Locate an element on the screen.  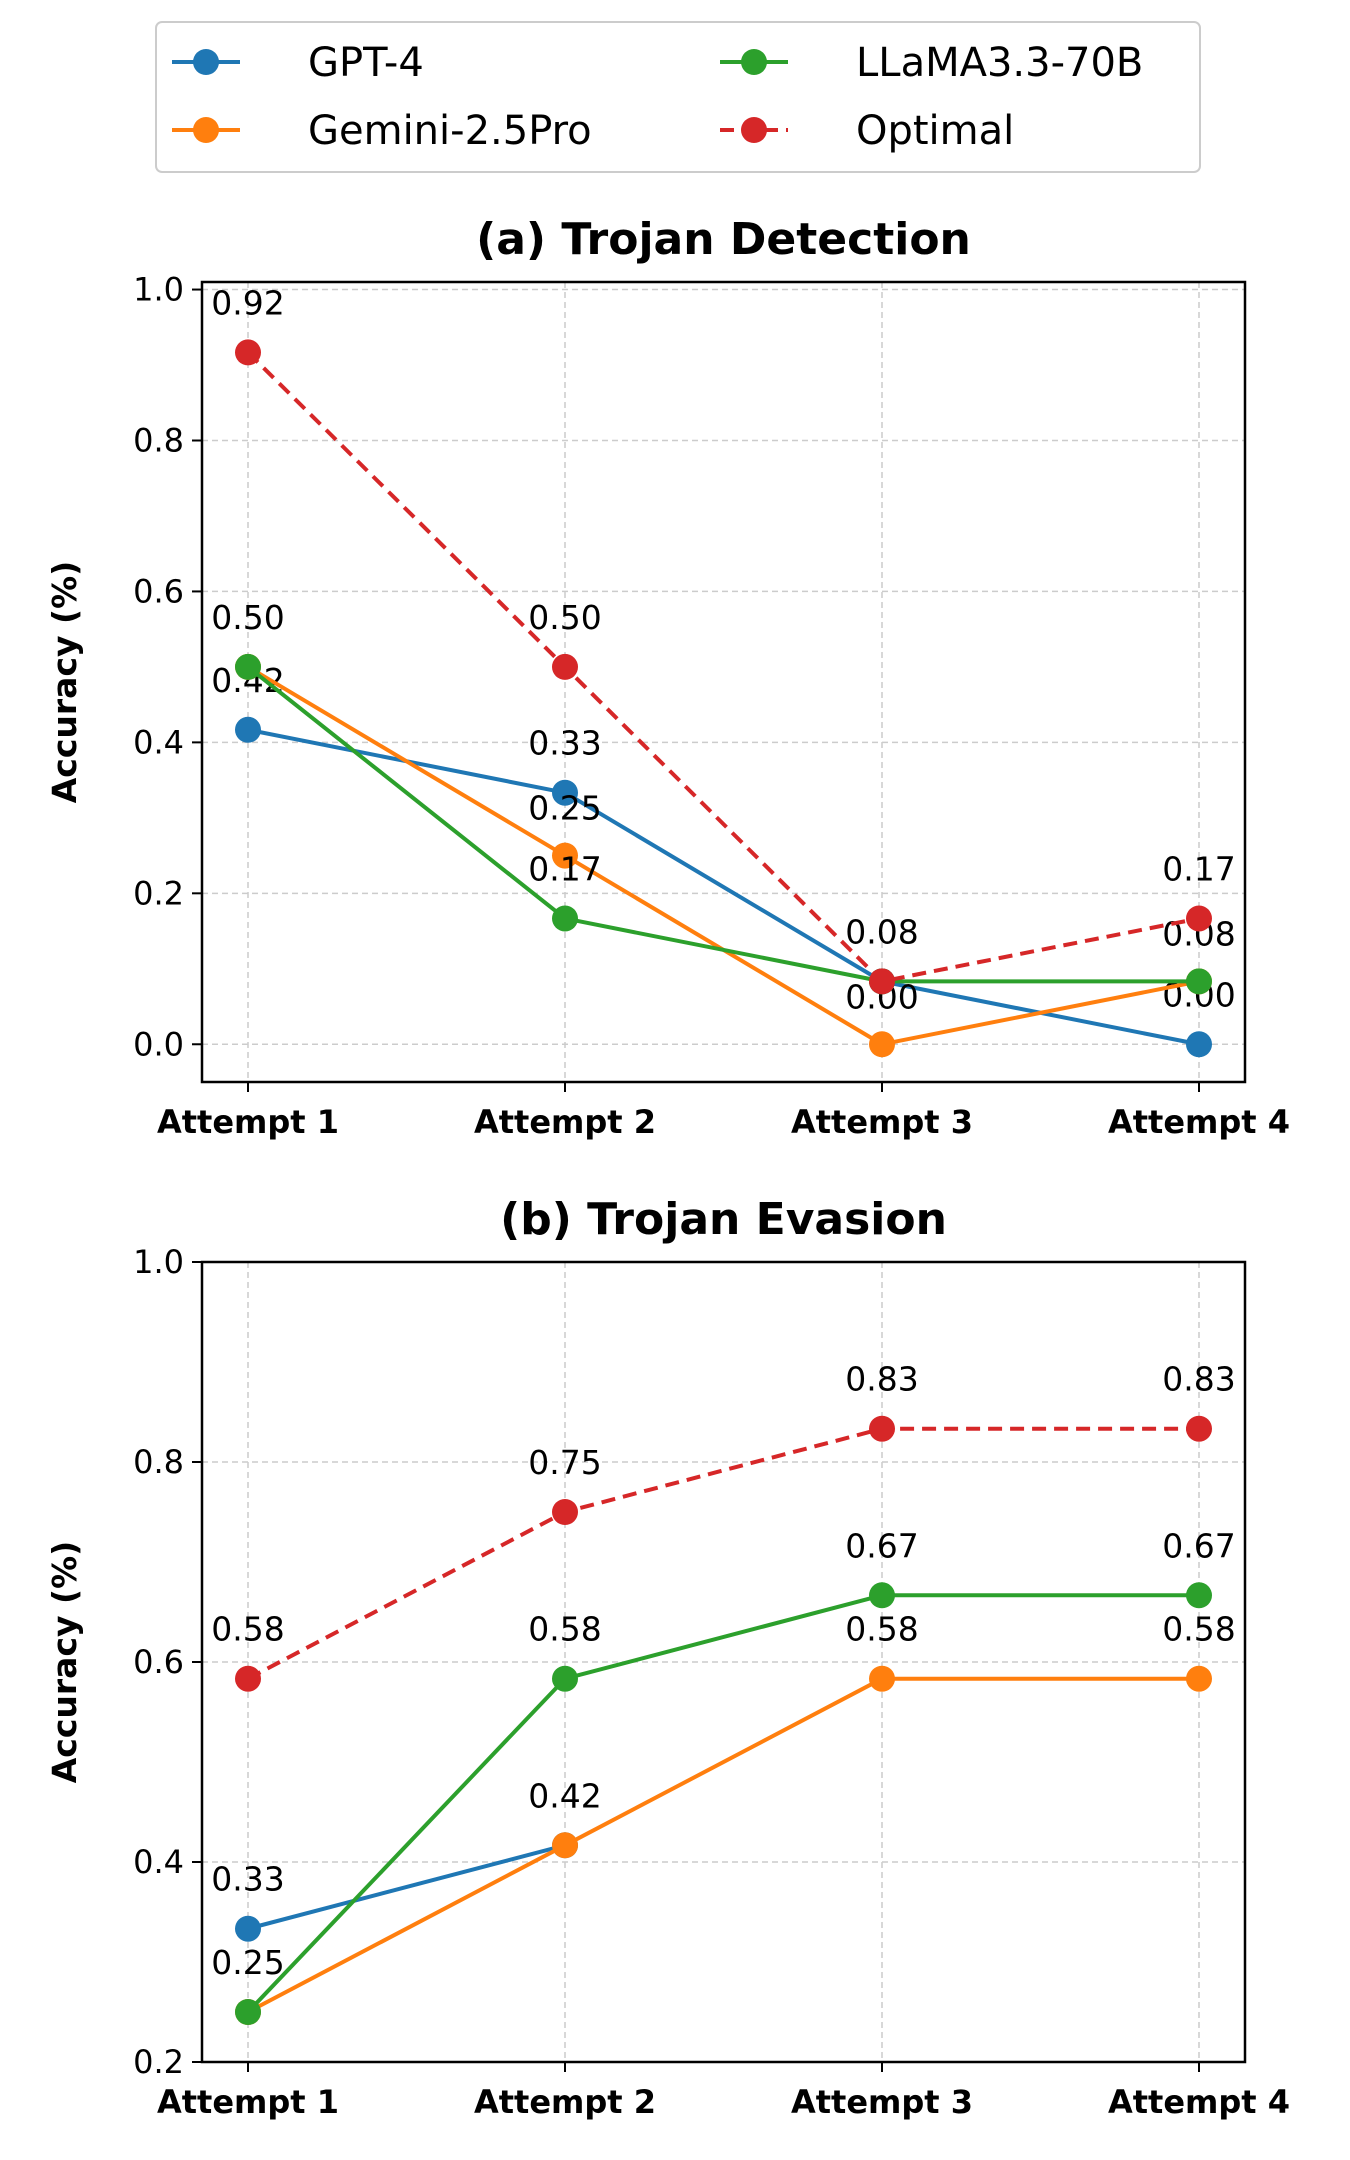
data-label: 0.92 is located at coordinates (247, 302).